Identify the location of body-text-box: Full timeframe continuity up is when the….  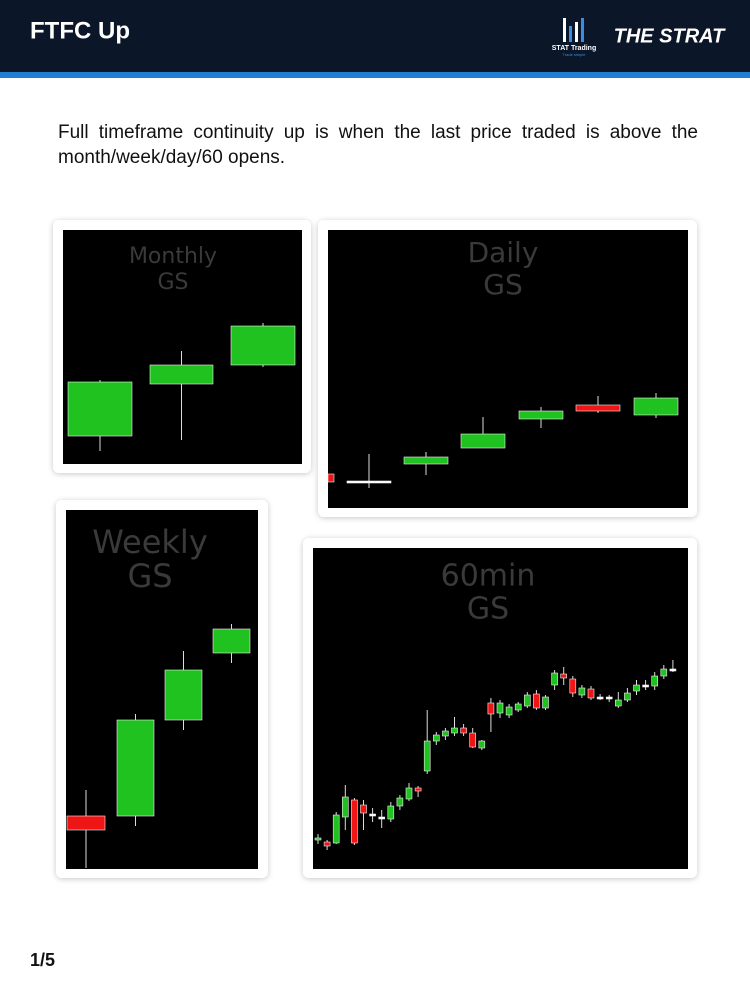
(378, 145).